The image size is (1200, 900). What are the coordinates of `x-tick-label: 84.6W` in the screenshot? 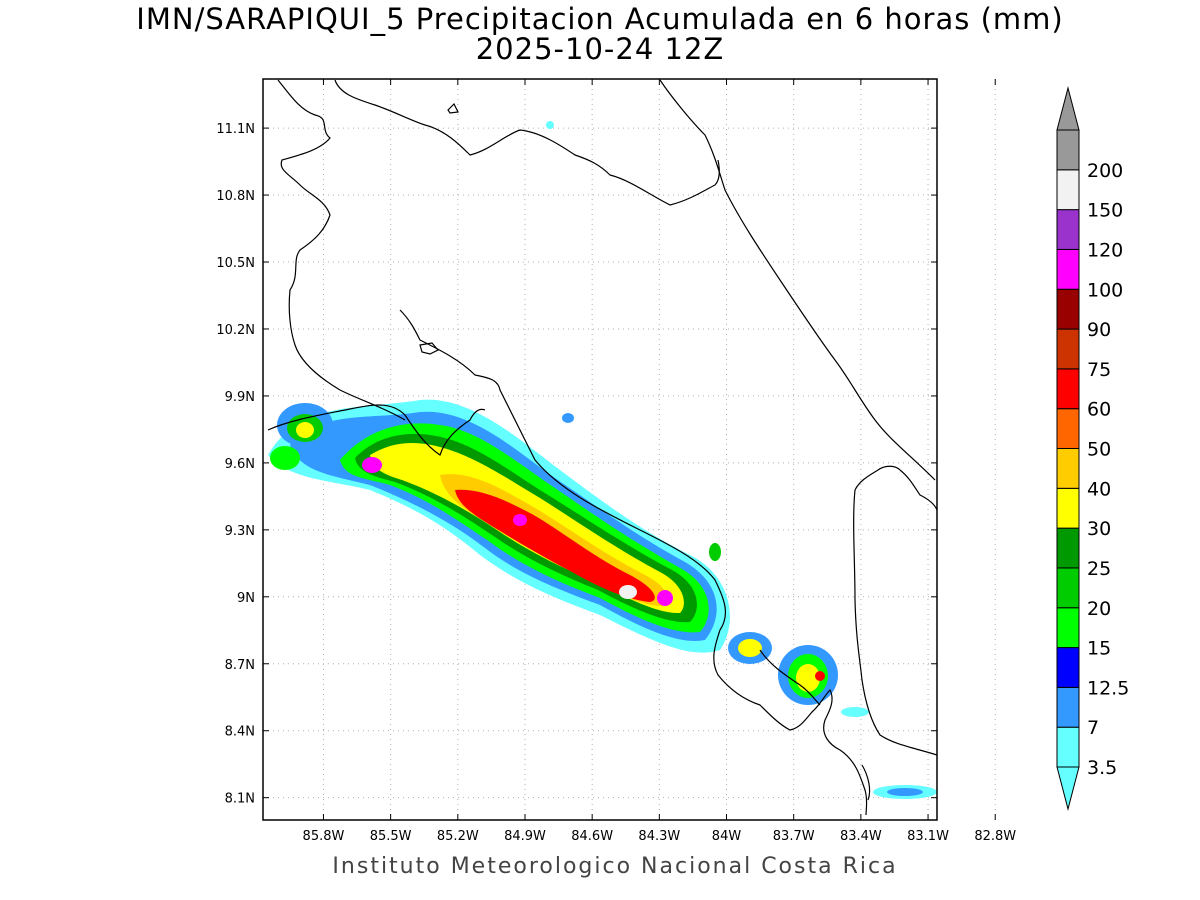 It's located at (592, 836).